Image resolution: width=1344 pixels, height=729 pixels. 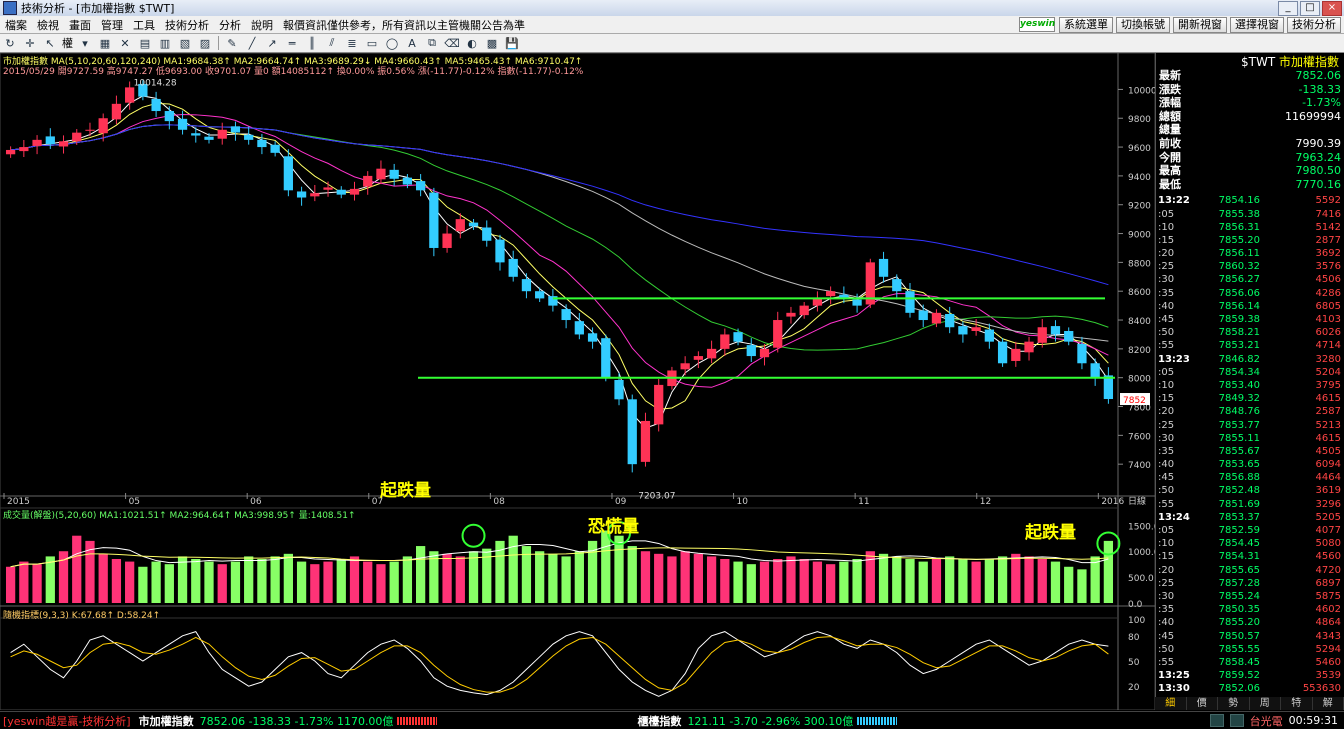 What do you see at coordinates (1086, 25) in the screenshot?
I see `system-menu-button: 系統選單` at bounding box center [1086, 25].